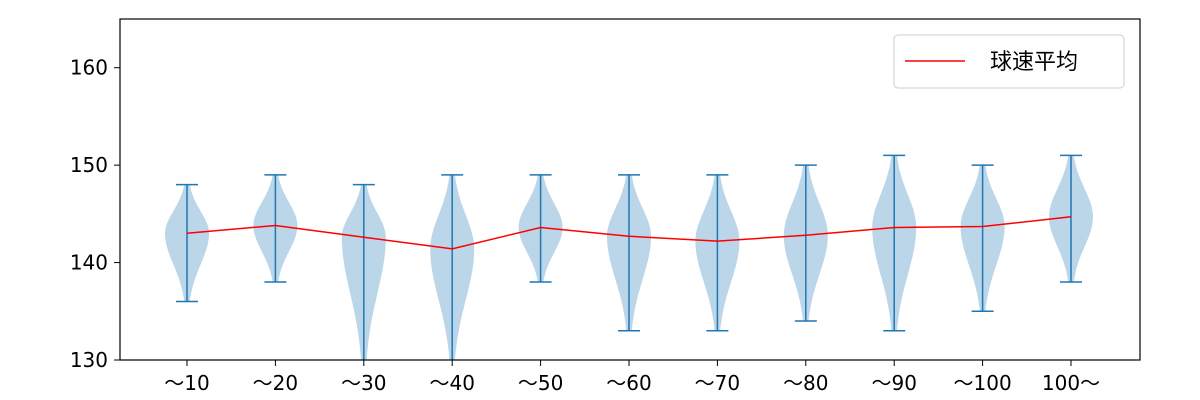  Describe the element at coordinates (275, 383) in the screenshot. I see `x-tick-label: 〜20` at that location.